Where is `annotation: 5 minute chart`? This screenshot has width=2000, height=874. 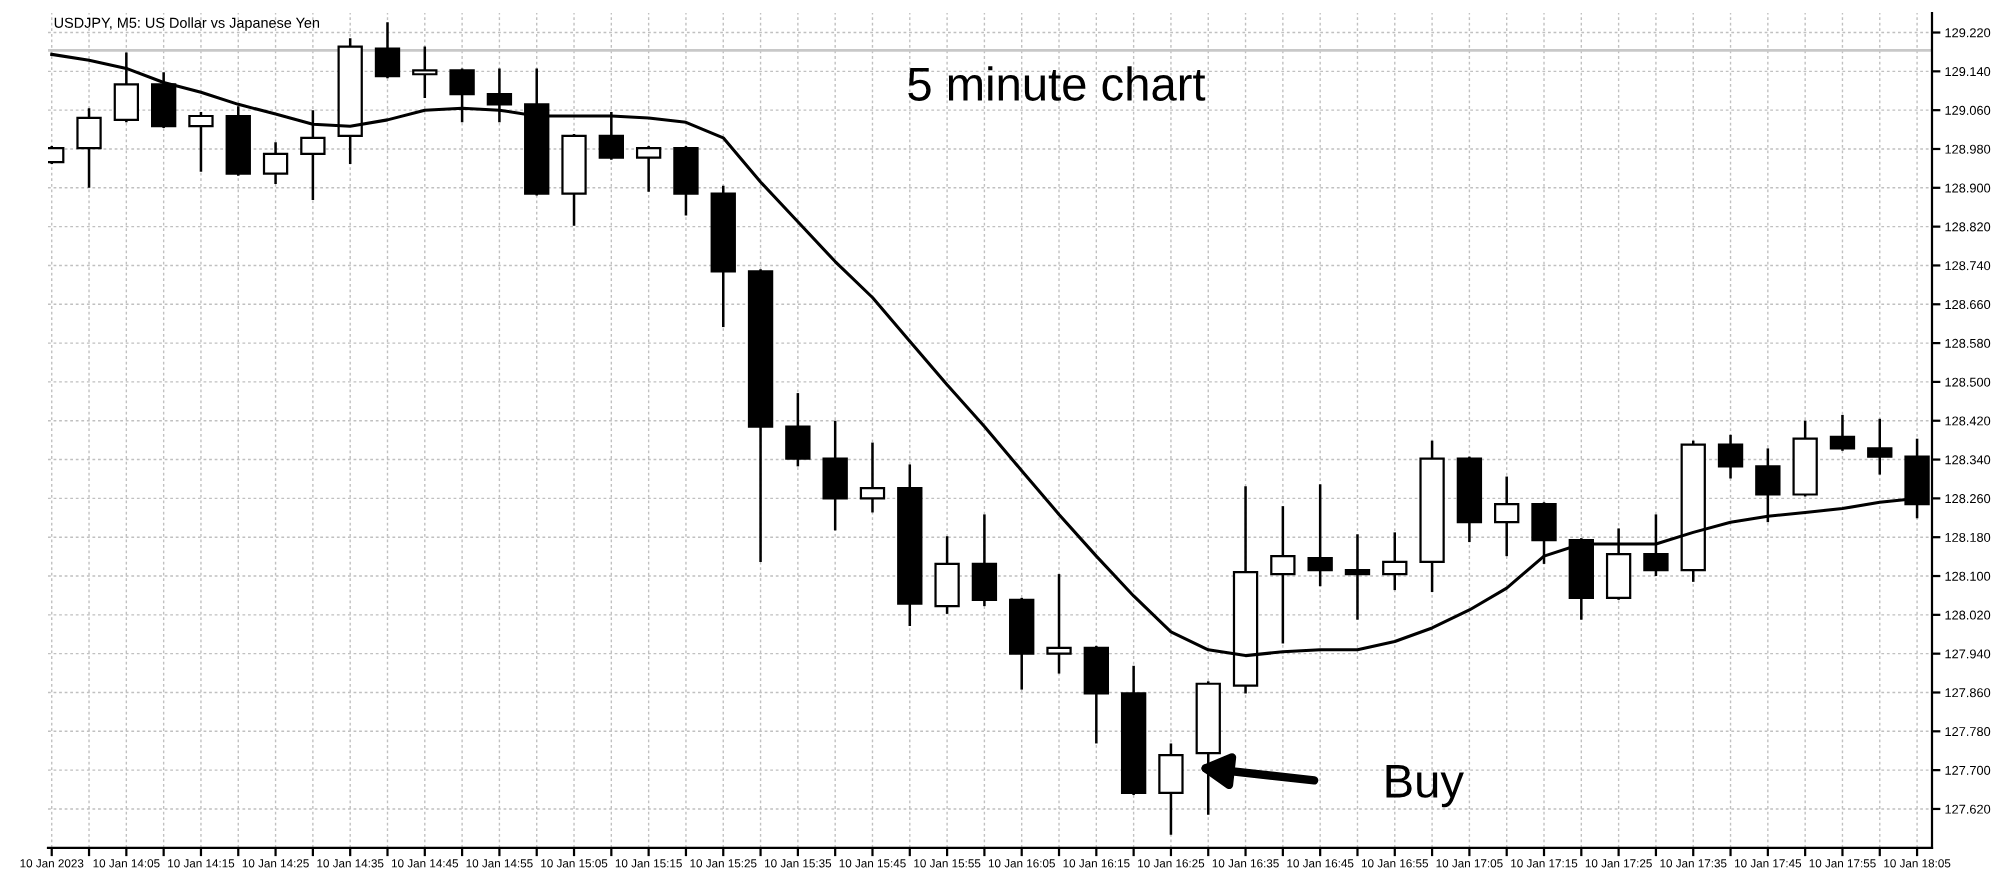
annotation: 5 minute chart is located at coordinates (1057, 83).